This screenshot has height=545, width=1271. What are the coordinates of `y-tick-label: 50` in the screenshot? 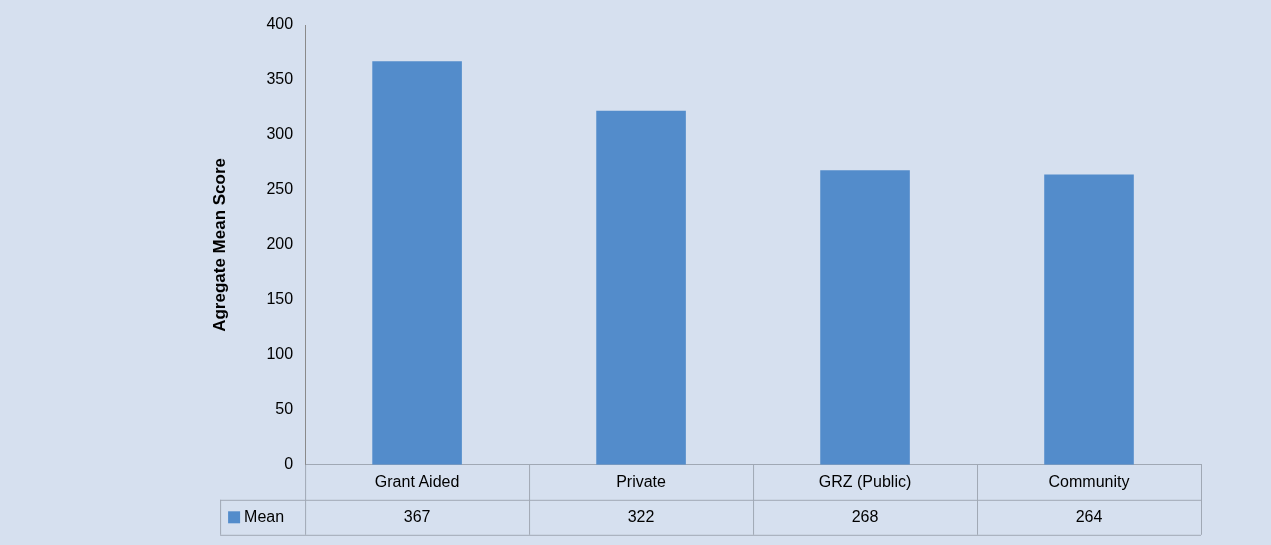 It's located at (284, 409).